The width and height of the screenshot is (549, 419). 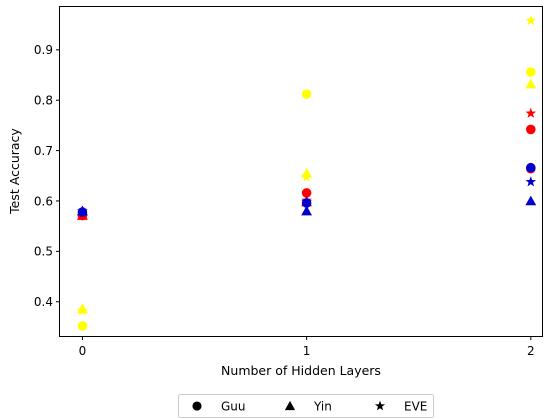 What do you see at coordinates (380, 405) in the screenshot?
I see `legend-star-icon` at bounding box center [380, 405].